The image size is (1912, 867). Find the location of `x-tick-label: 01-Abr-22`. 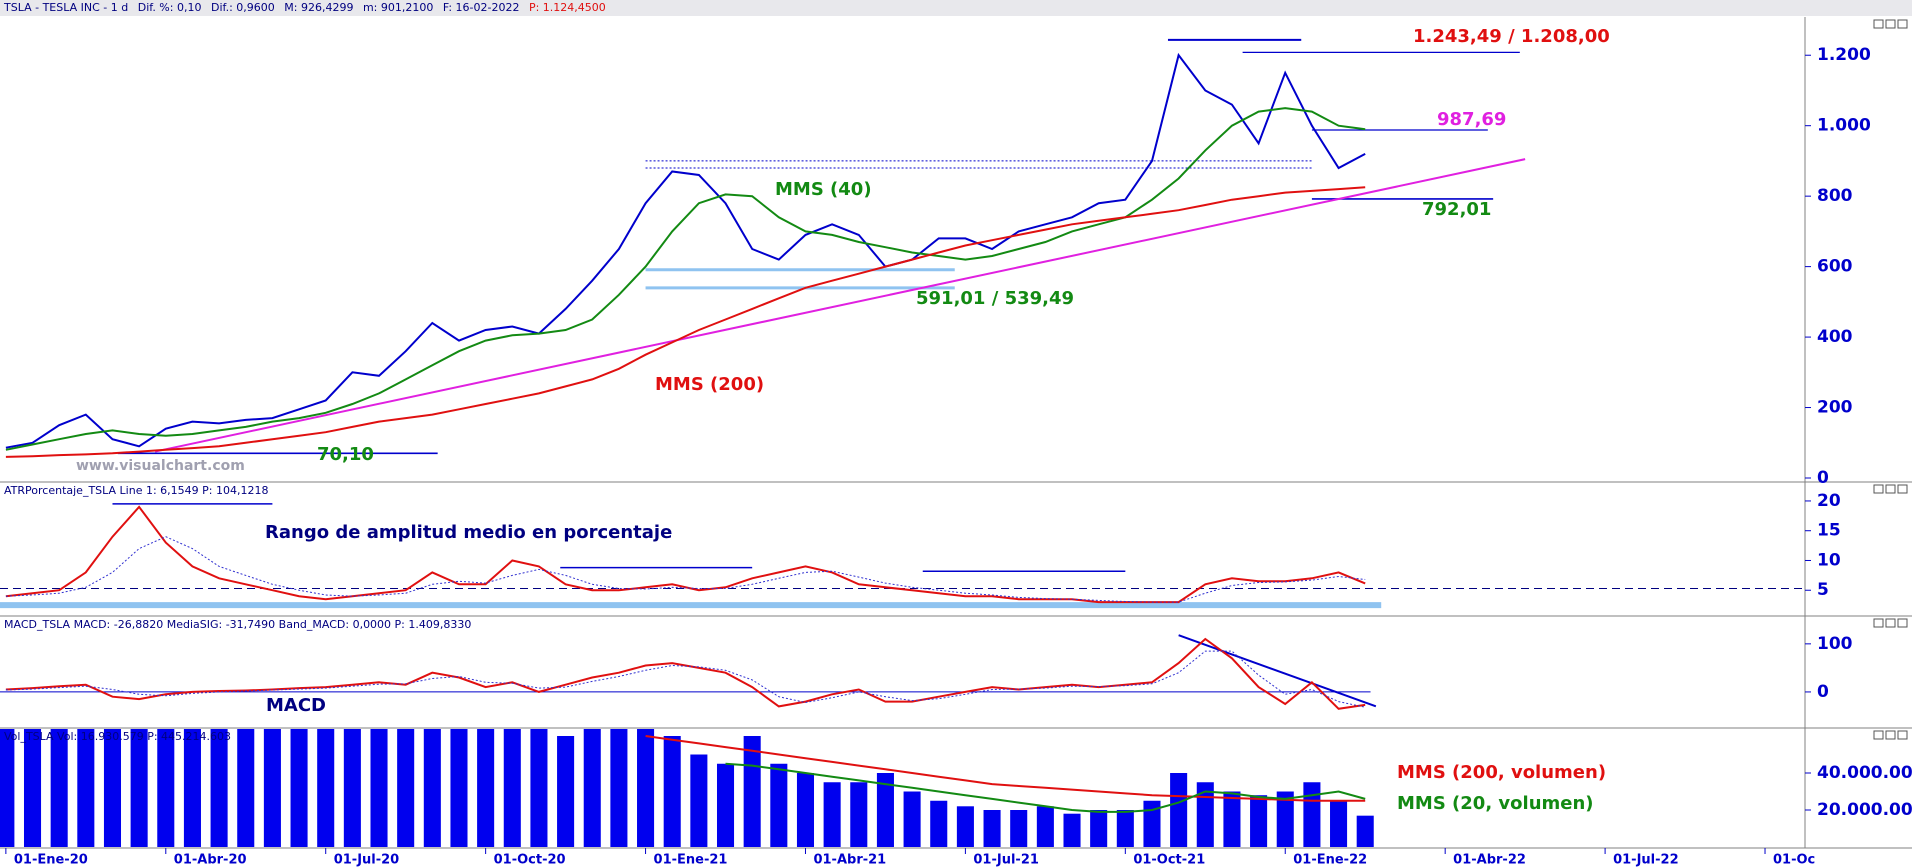

x-tick-label: 01-Abr-22 is located at coordinates (1489, 860).